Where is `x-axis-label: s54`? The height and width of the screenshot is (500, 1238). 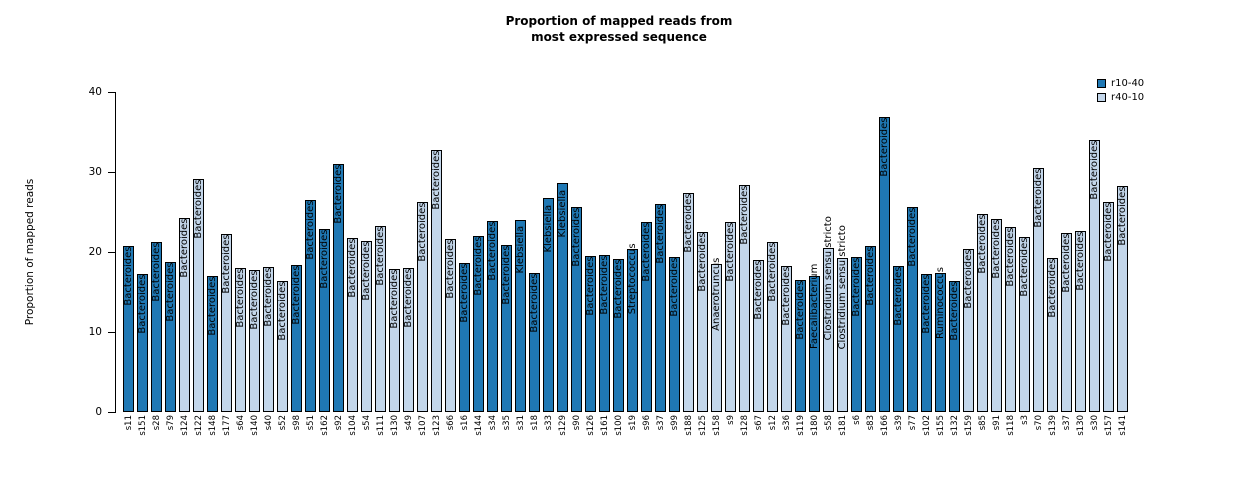 x-axis-label: s54 is located at coordinates (366, 423).